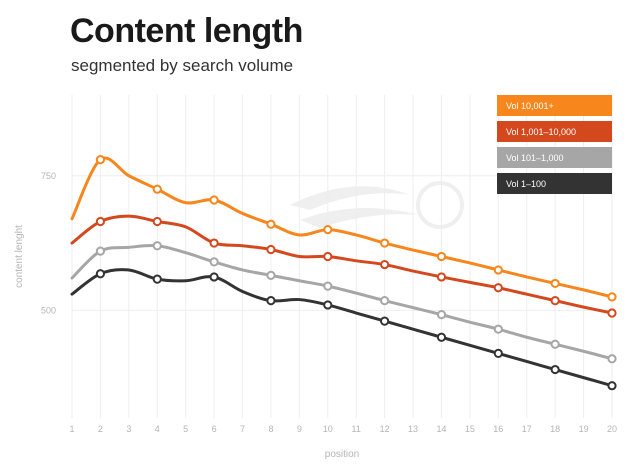 The image size is (630, 470). What do you see at coordinates (527, 429) in the screenshot?
I see `x-tick-label: 17` at bounding box center [527, 429].